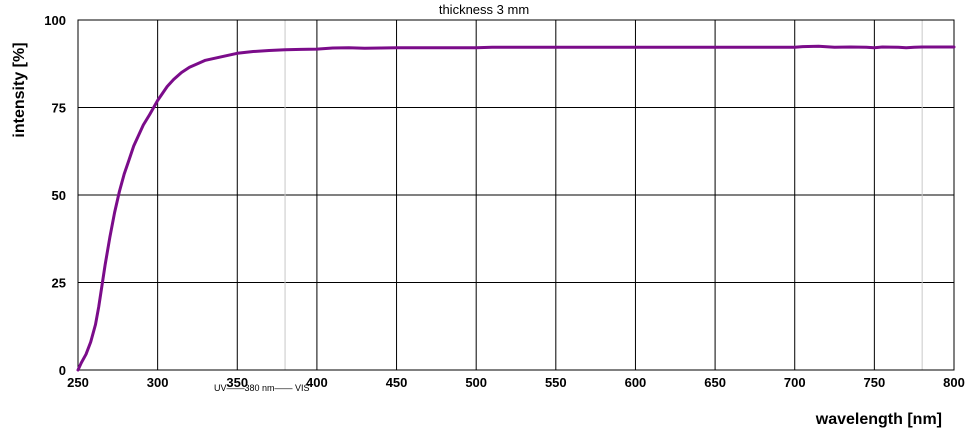 This screenshot has height=430, width=967. What do you see at coordinates (516, 382) in the screenshot?
I see `x-tick-labels: 250 300 350 400 450 500 550 600 650 700 750 800` at bounding box center [516, 382].